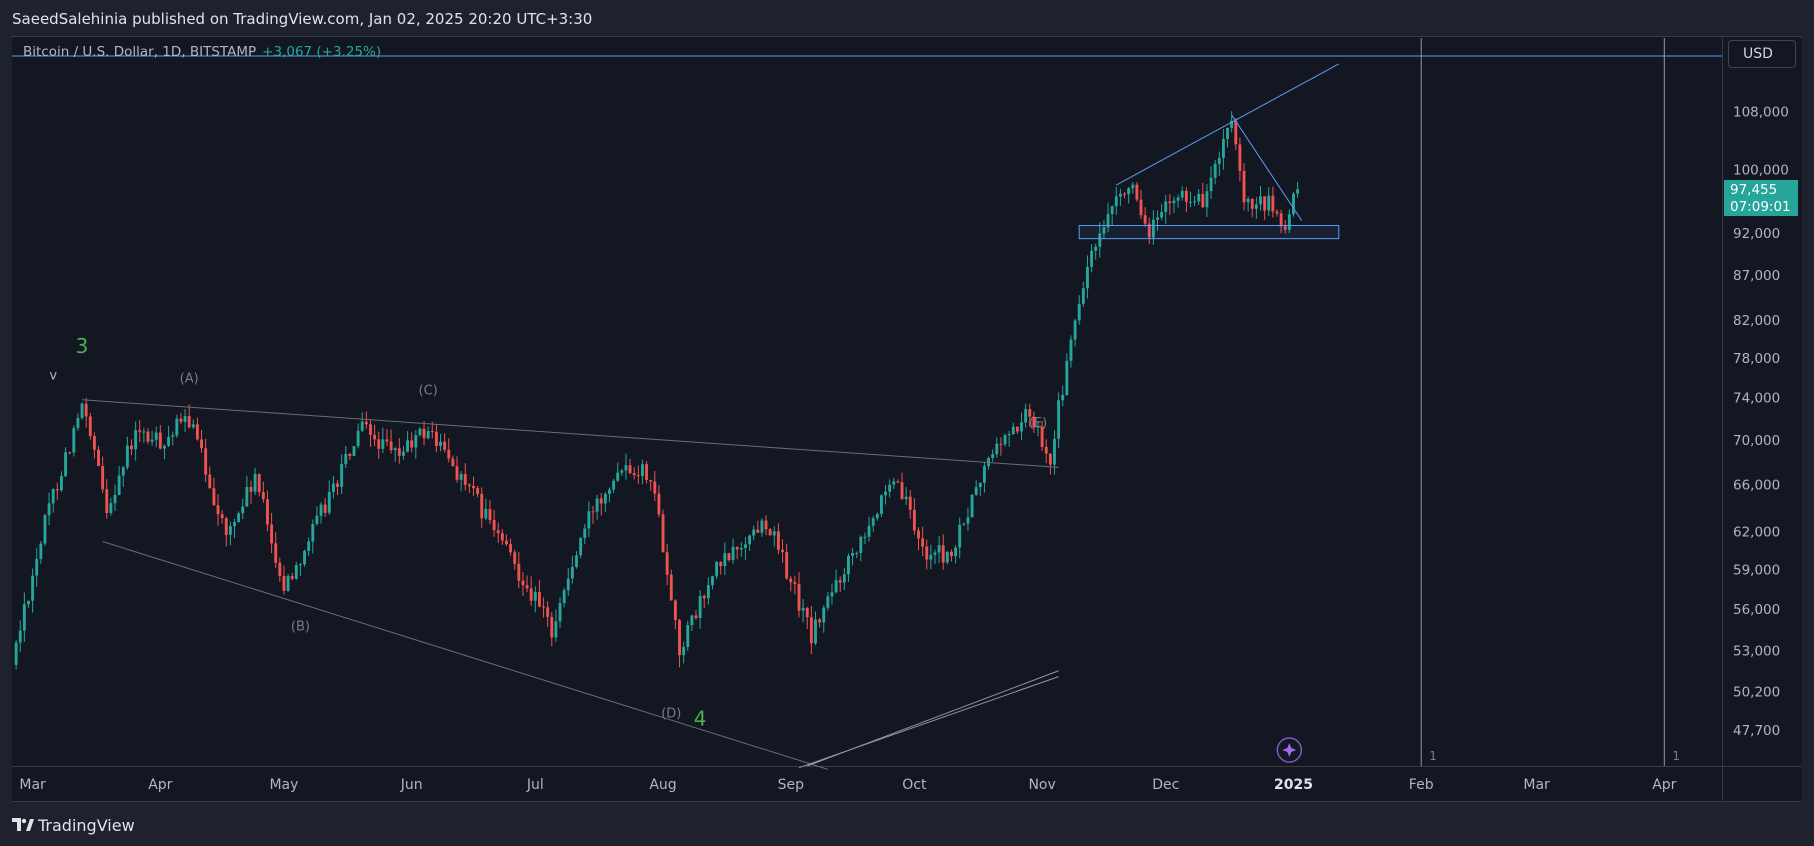 This screenshot has width=1814, height=846. I want to click on time-scale, so click(907, 783).